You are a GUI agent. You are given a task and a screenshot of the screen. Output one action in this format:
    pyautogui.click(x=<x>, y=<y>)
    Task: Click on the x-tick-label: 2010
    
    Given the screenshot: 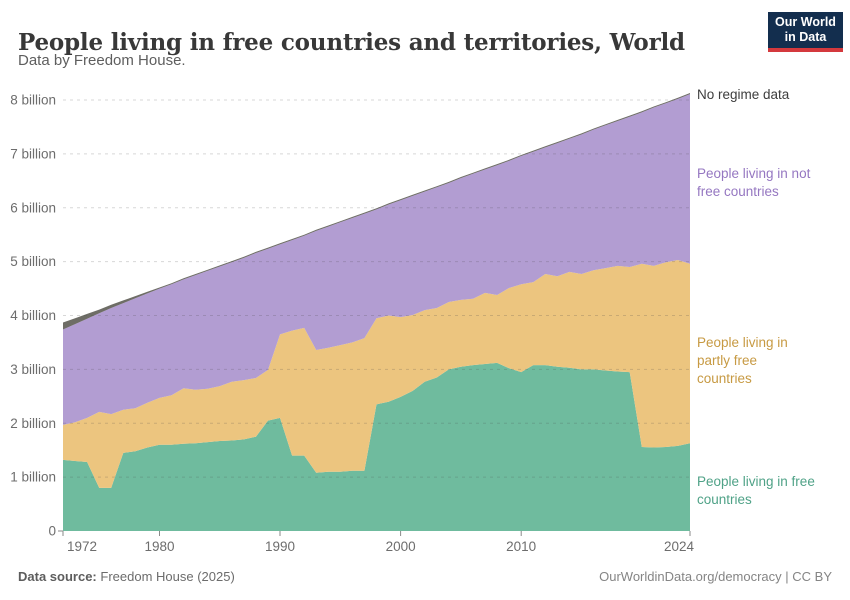 What is the action you would take?
    pyautogui.click(x=521, y=546)
    